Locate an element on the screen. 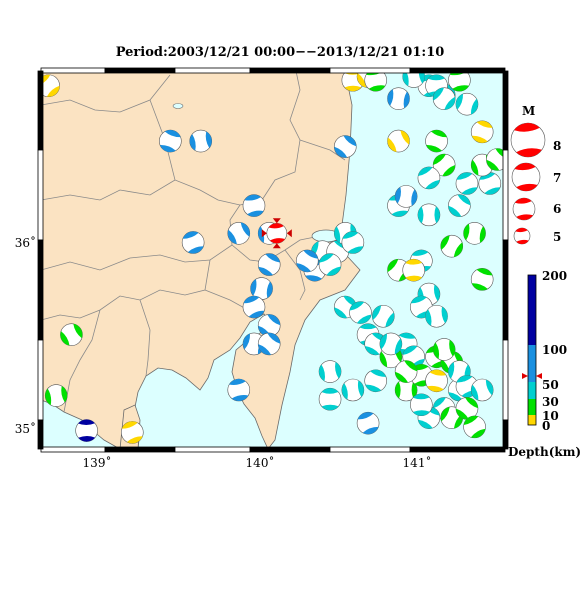 Image resolution: width=585 pixels, height=600 pixels. depth-label-0: 0 is located at coordinates (546, 426).